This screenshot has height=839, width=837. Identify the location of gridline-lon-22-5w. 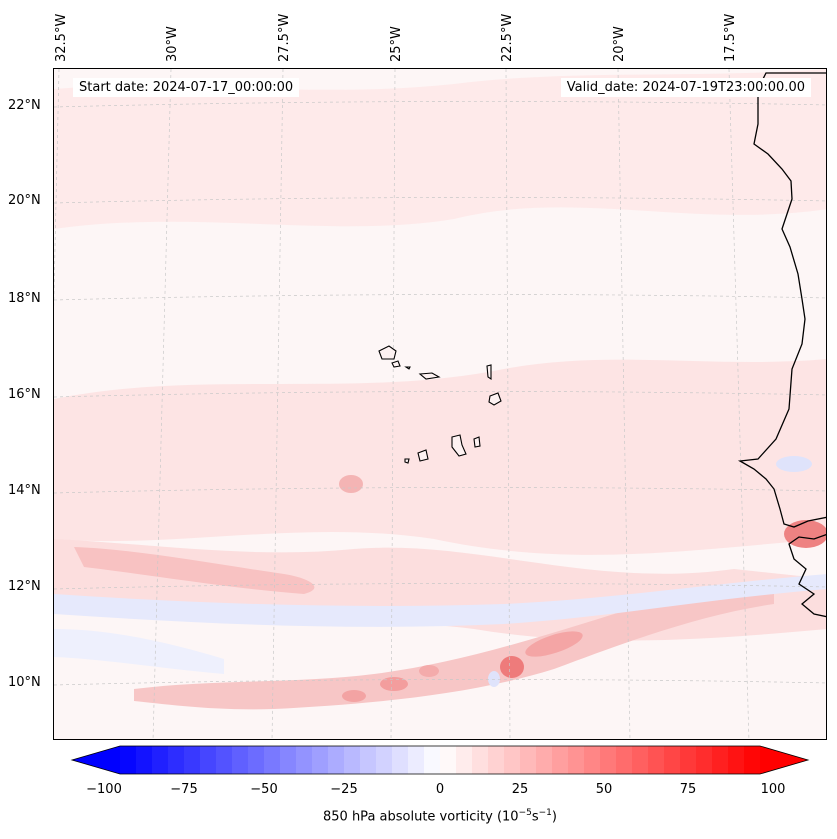
(508, 404).